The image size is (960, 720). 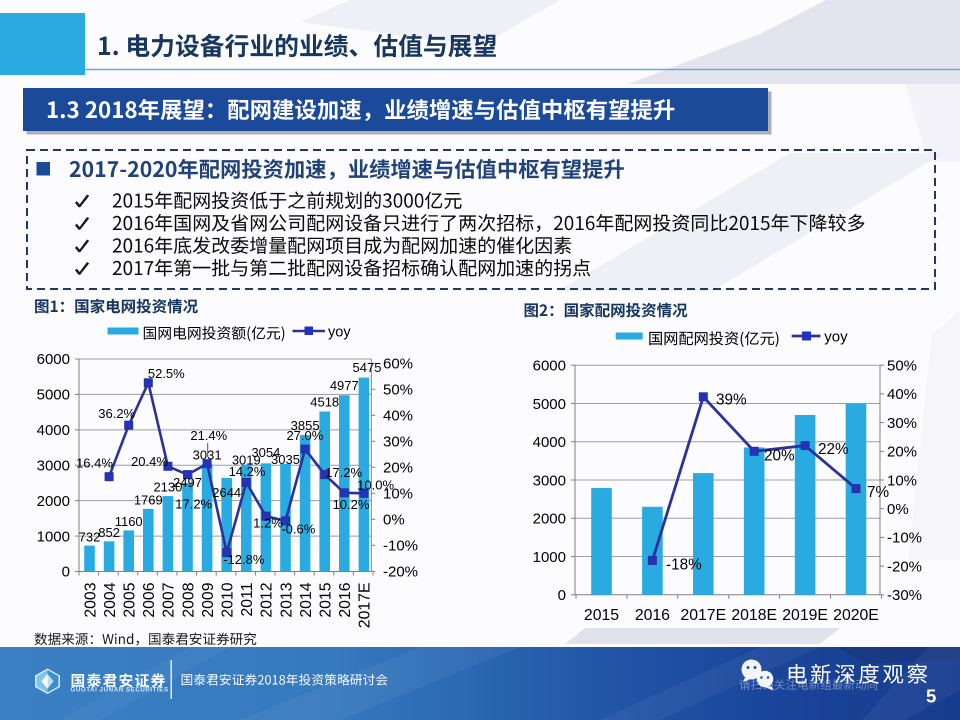 What do you see at coordinates (247, 471) in the screenshot?
I see `svg-text: 14.2%` at bounding box center [247, 471].